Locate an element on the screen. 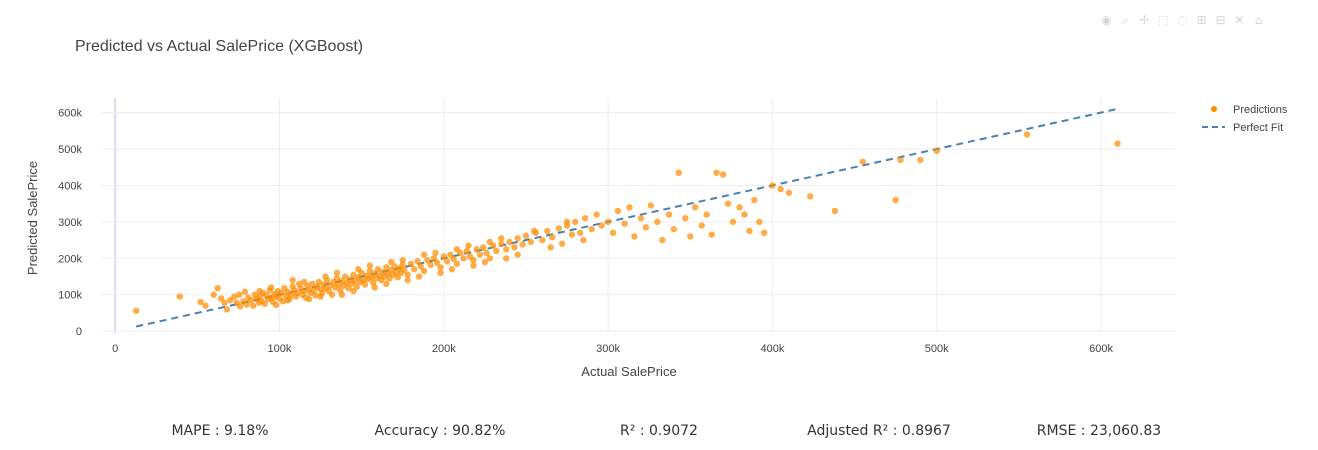 The height and width of the screenshot is (450, 1318). r2-metric: R² : 0.9072 is located at coordinates (659, 431).